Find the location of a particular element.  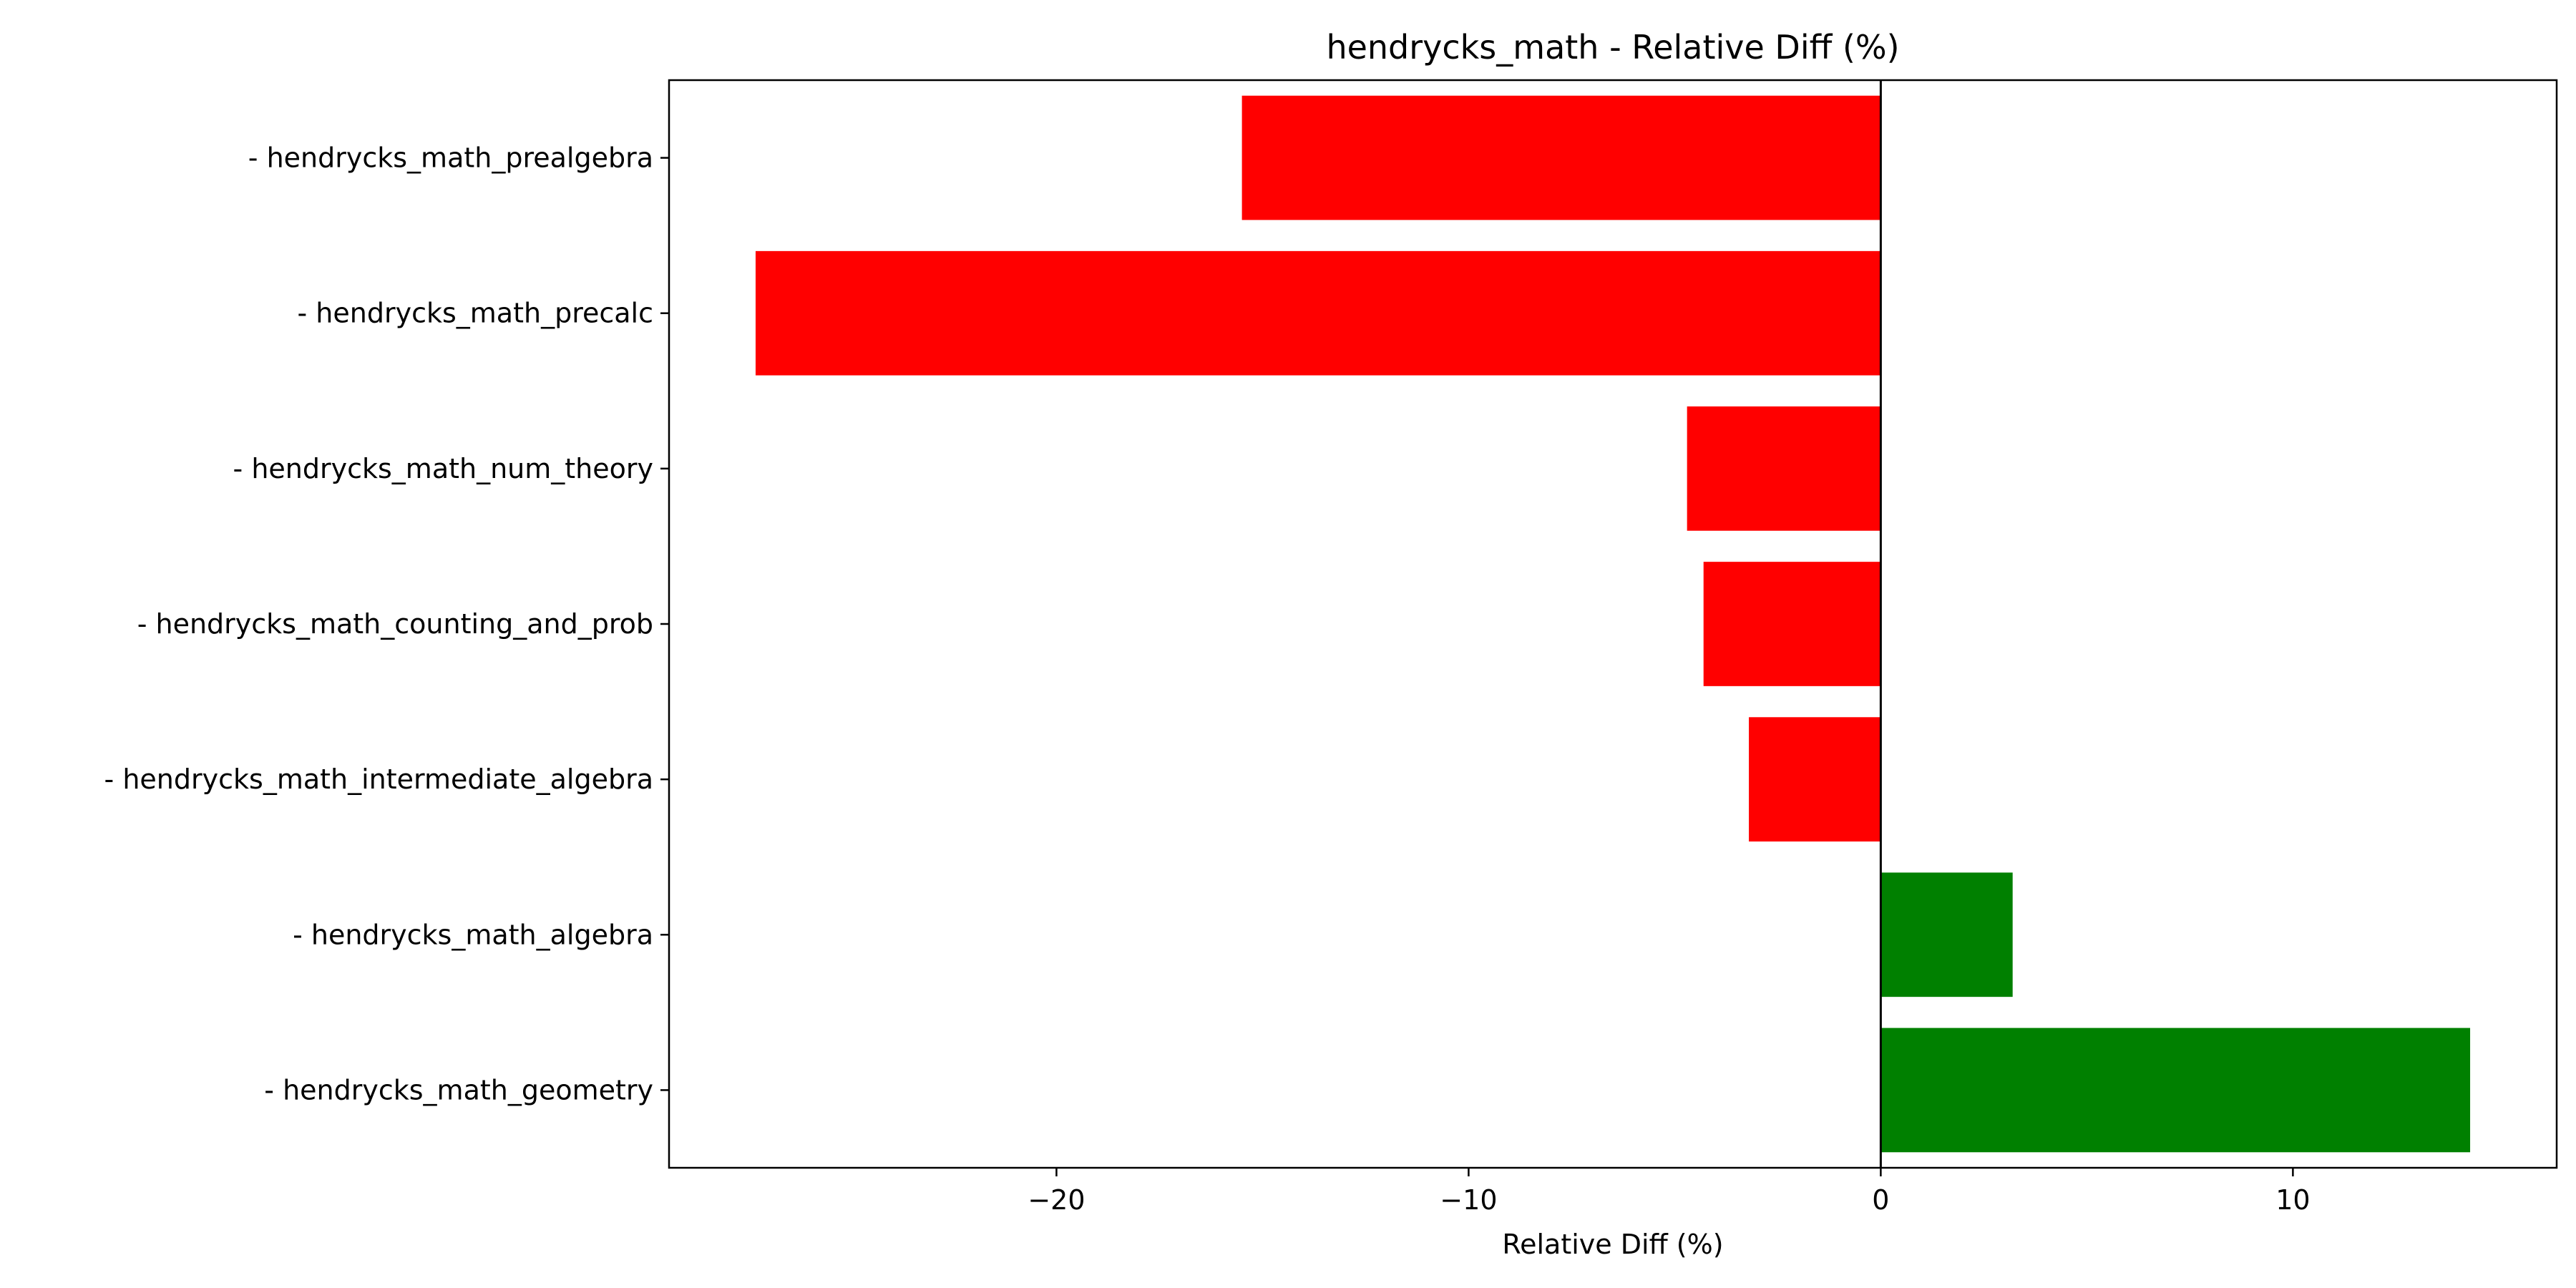

y-tick-label: - hendrycks_math_geometry is located at coordinates (458, 1090).